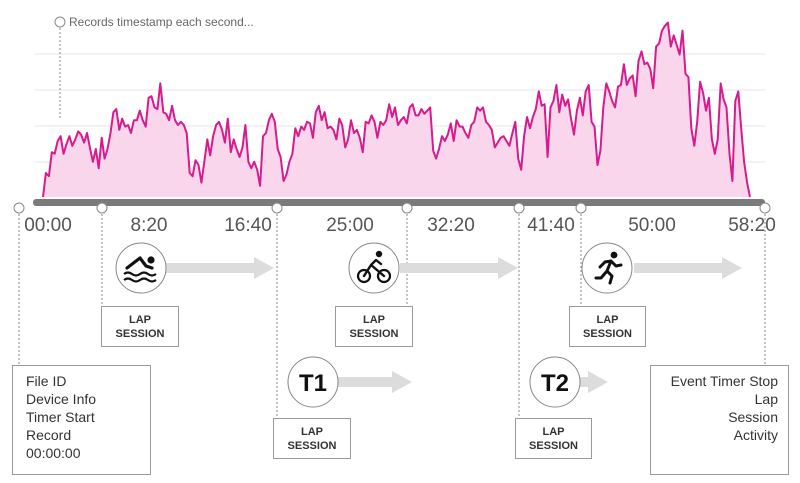 The width and height of the screenshot is (800, 483). What do you see at coordinates (719, 420) in the screenshot?
I see `end-record-box: Event Timer Stop Lap Session Activity` at bounding box center [719, 420].